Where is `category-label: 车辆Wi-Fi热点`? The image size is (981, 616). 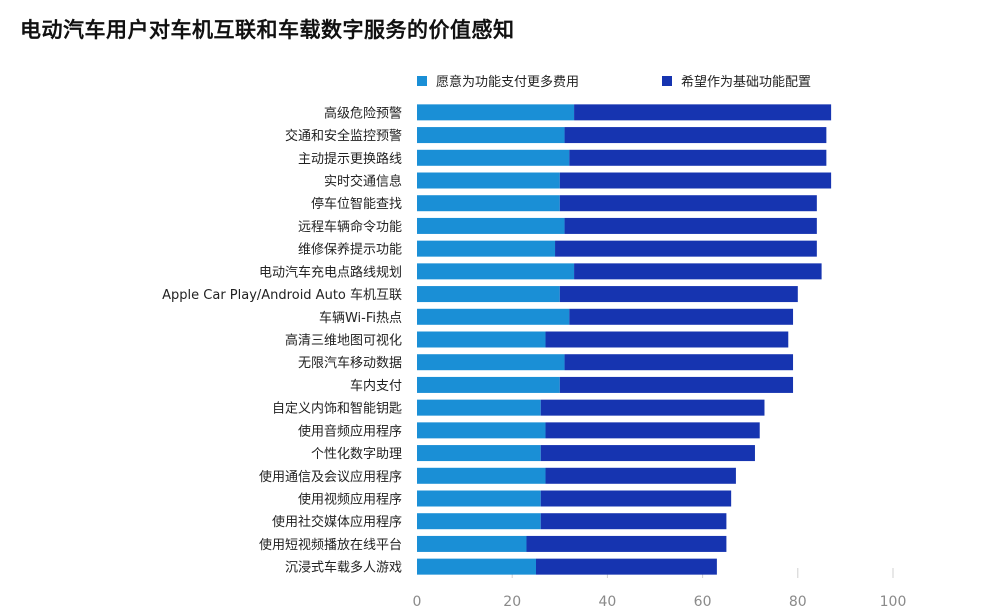
category-label: 车辆Wi-Fi热点 is located at coordinates (360, 318).